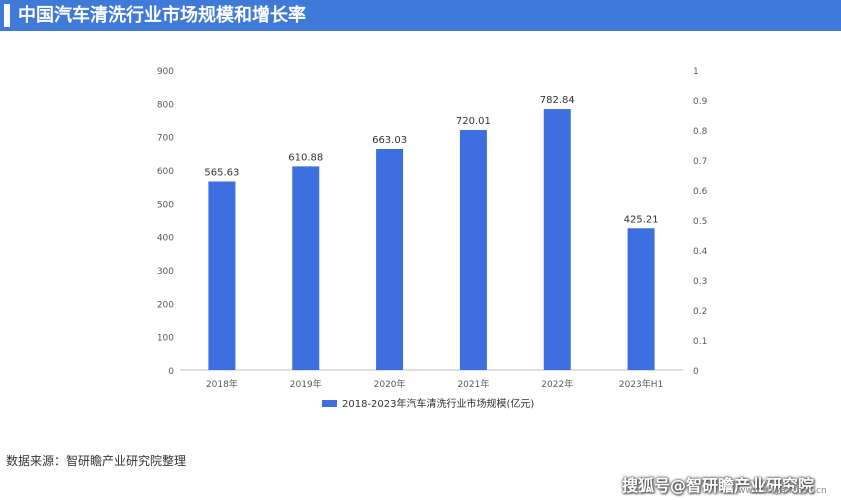 This screenshot has height=500, width=841. Describe the element at coordinates (306, 384) in the screenshot. I see `x-tick-label: 2019年` at that location.